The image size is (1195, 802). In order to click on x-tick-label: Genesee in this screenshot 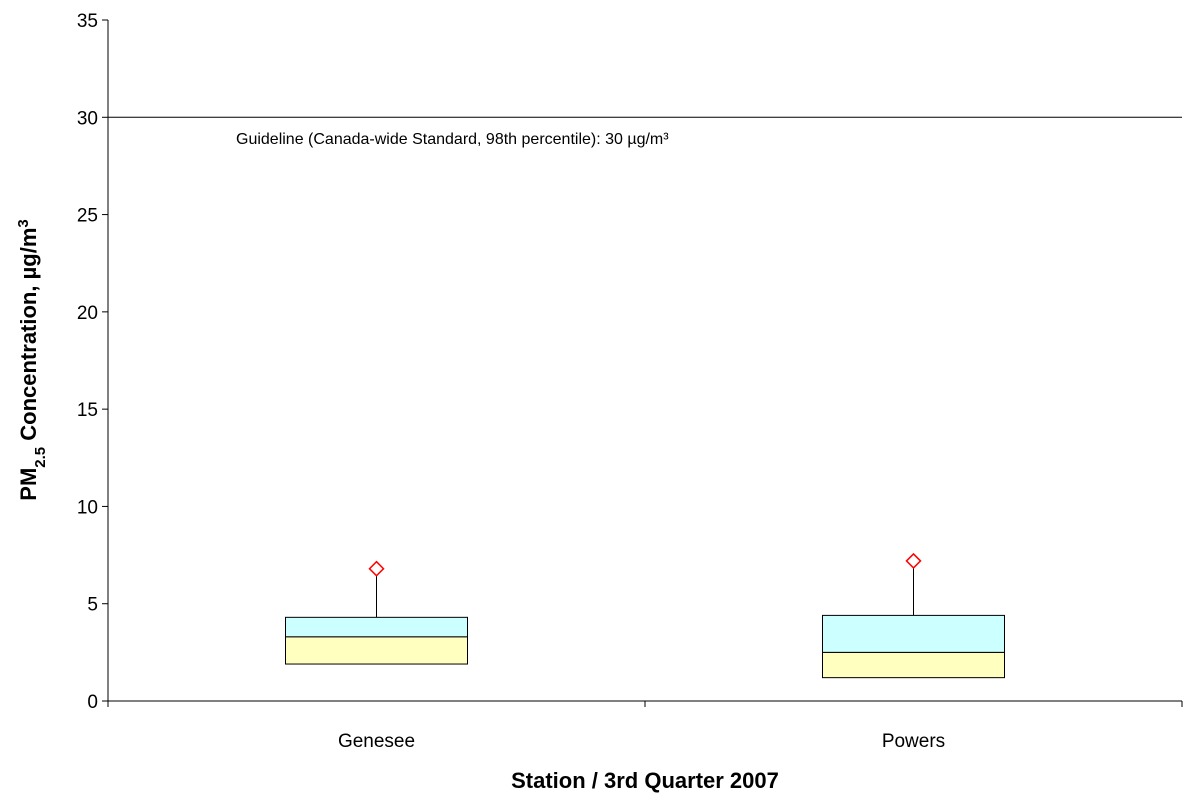, I will do `click(376, 741)`.